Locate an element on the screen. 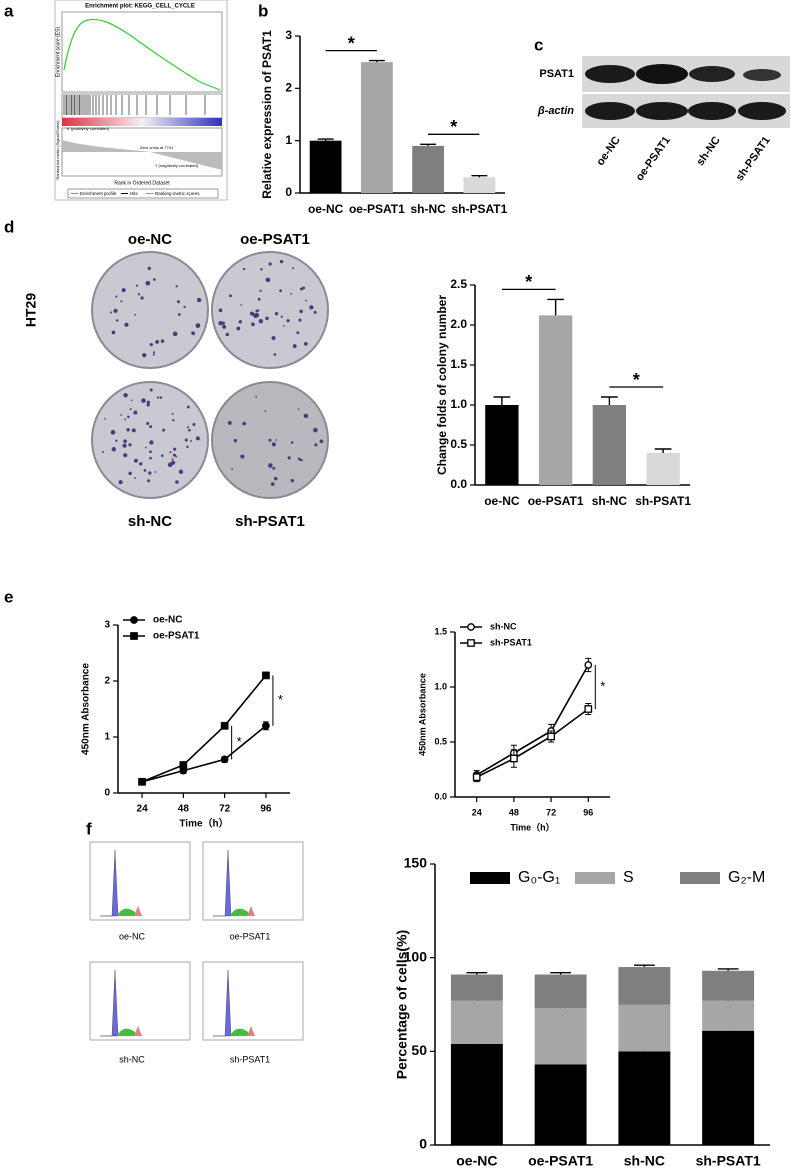 This screenshot has width=800, height=1171. y-tick-label: 50 is located at coordinates (419, 1050).